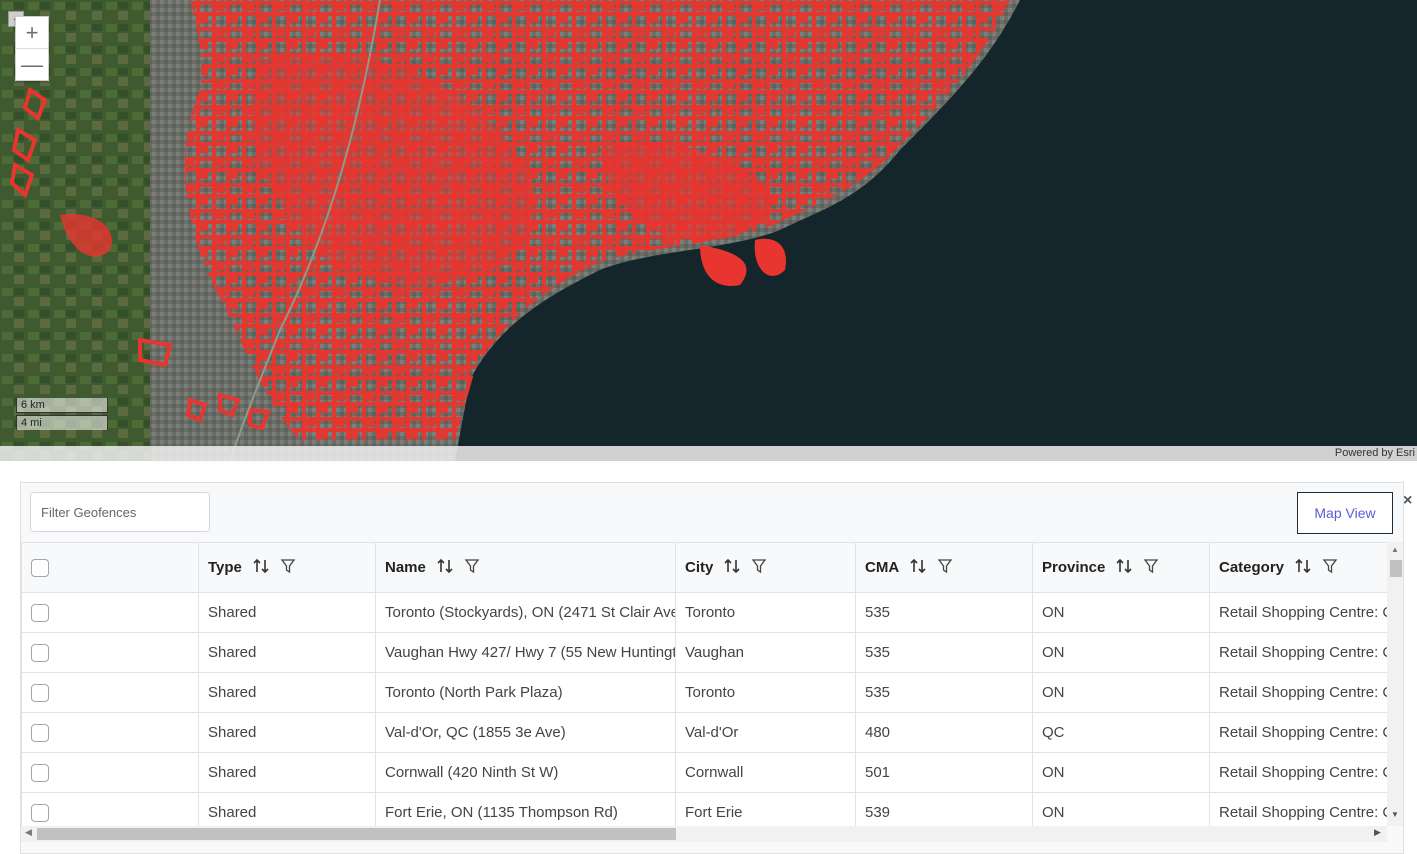  I want to click on scroll-up-icon: ▲, so click(1395, 549).